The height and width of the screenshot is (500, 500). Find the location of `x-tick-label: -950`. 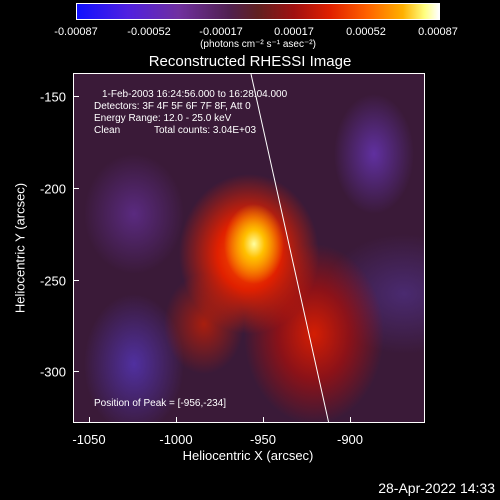

x-tick-label: -950 is located at coordinates (263, 439).